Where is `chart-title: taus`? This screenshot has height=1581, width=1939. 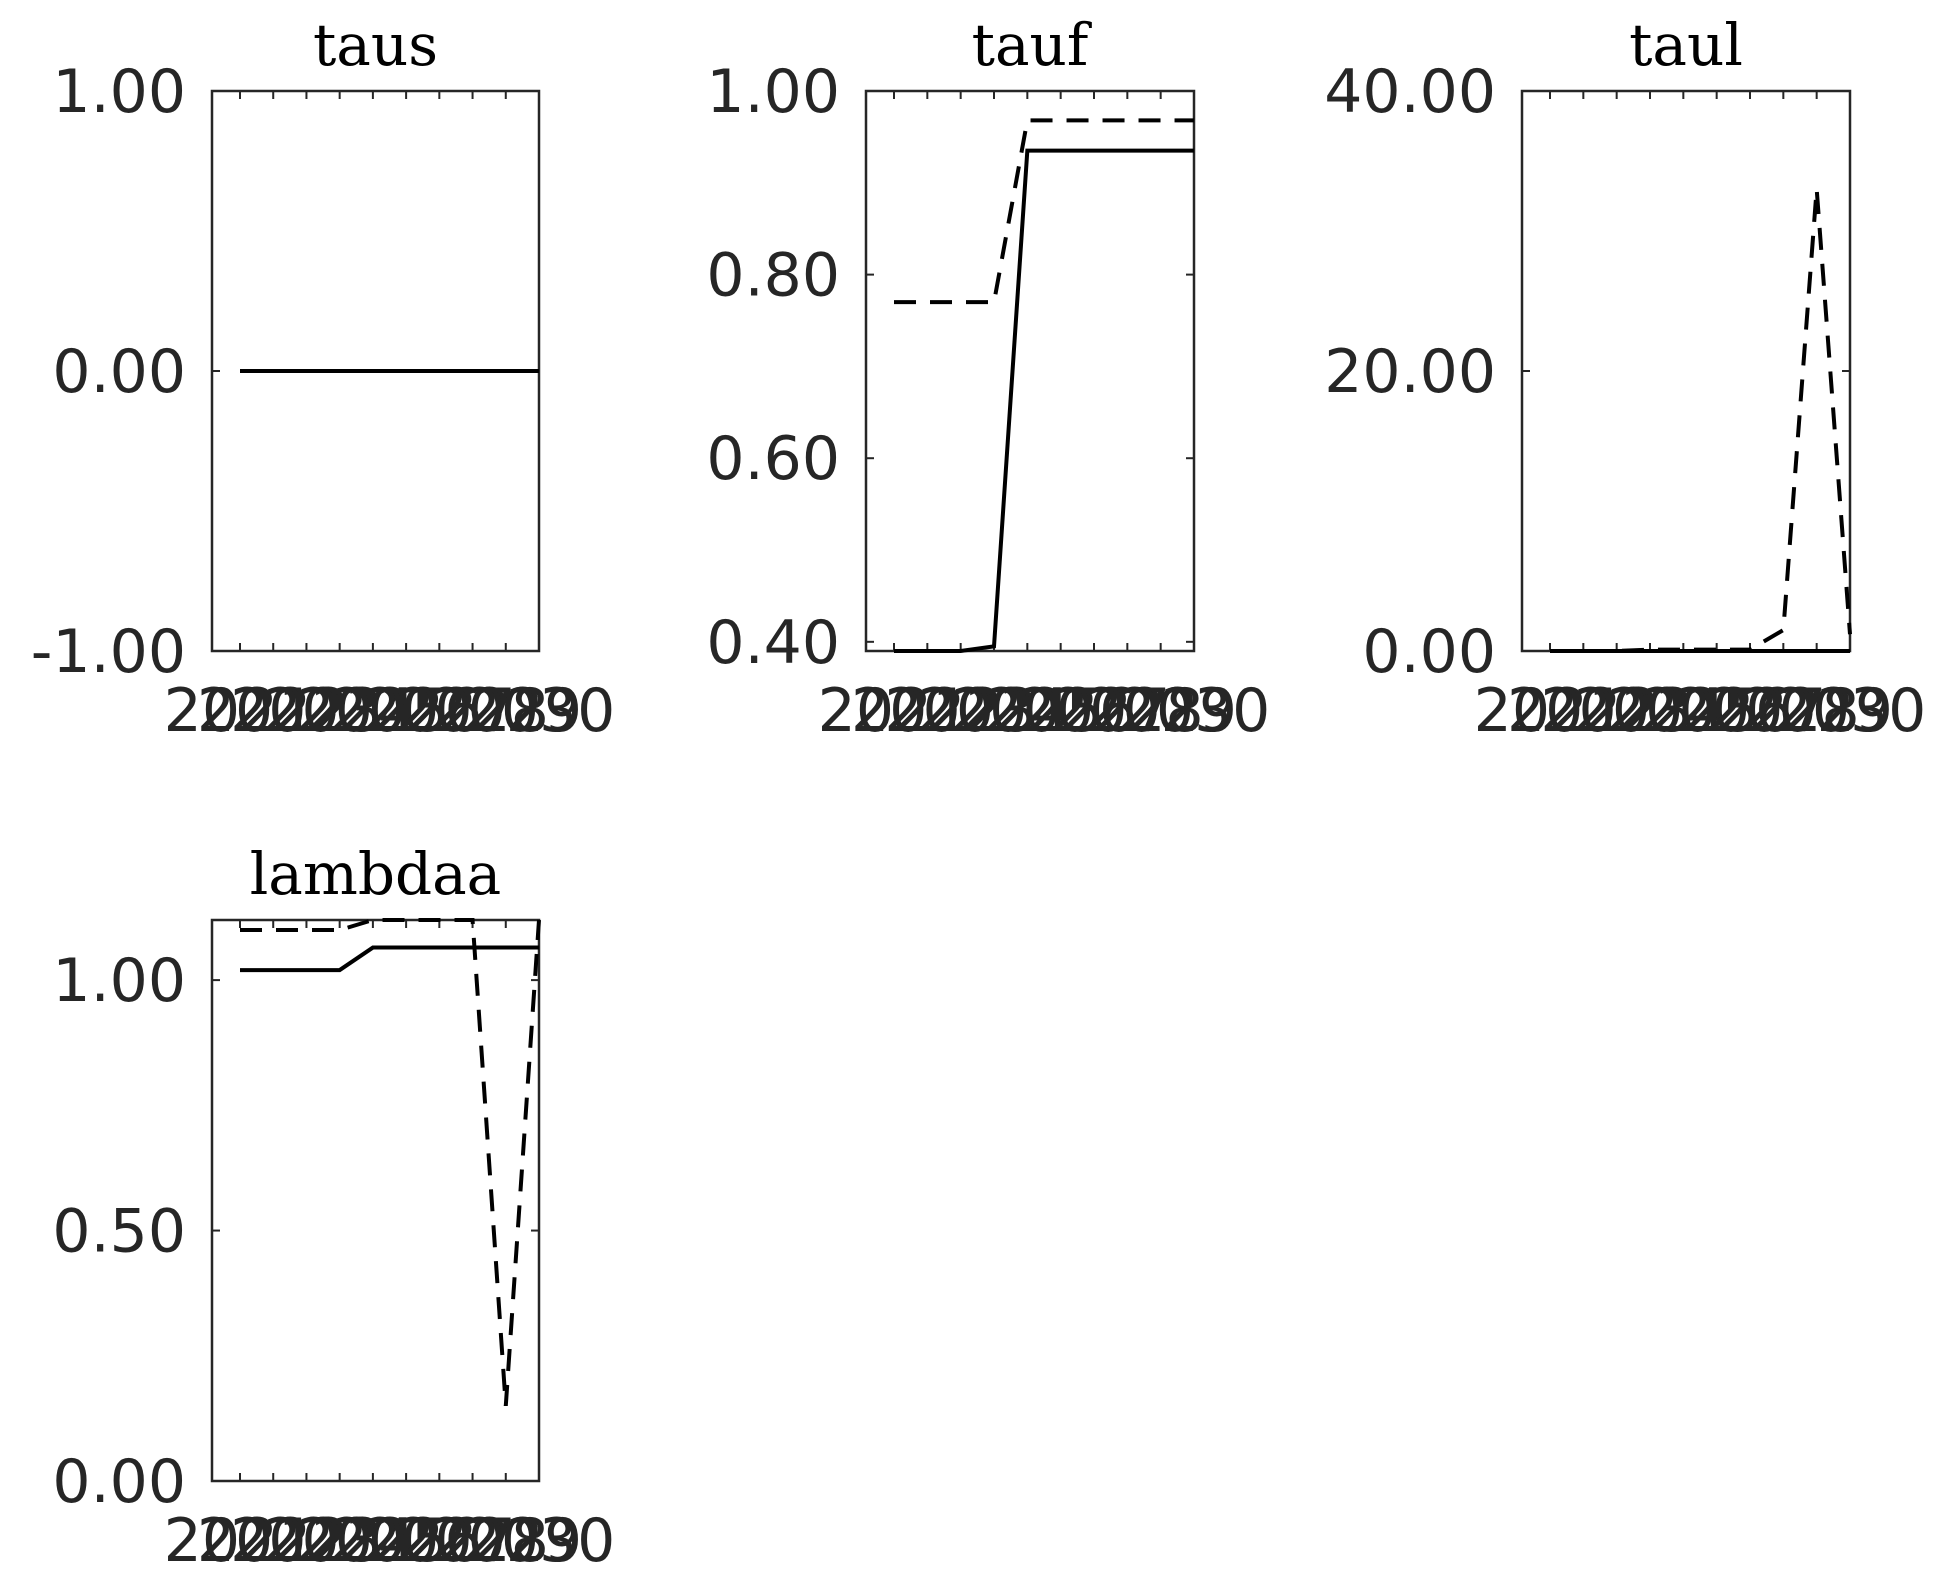
chart-title: taus is located at coordinates (375, 45).